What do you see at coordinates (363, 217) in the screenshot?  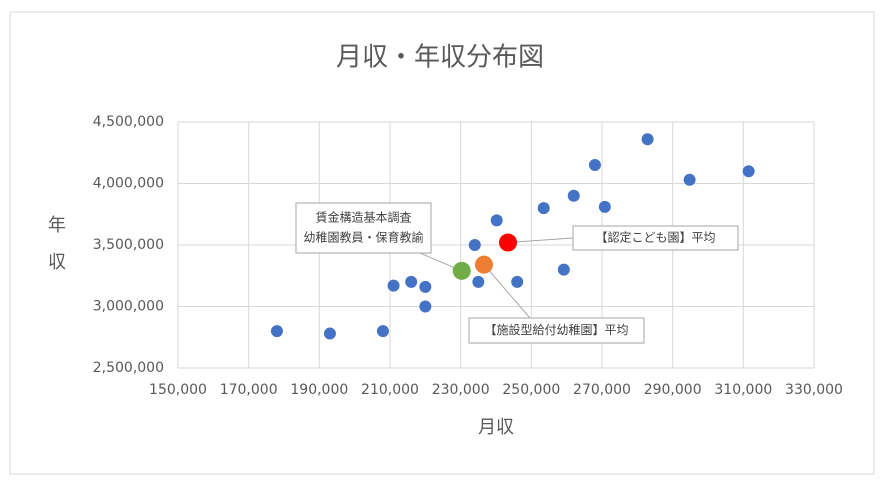 I see `callout-label: 賃金構造基本調査` at bounding box center [363, 217].